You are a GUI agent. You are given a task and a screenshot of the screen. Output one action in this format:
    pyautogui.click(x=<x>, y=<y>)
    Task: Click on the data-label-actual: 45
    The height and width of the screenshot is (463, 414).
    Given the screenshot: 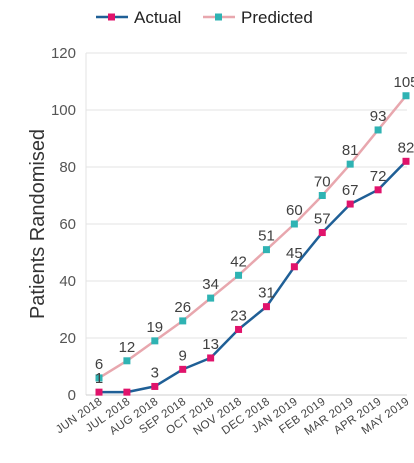 What is the action you would take?
    pyautogui.click(x=294, y=253)
    